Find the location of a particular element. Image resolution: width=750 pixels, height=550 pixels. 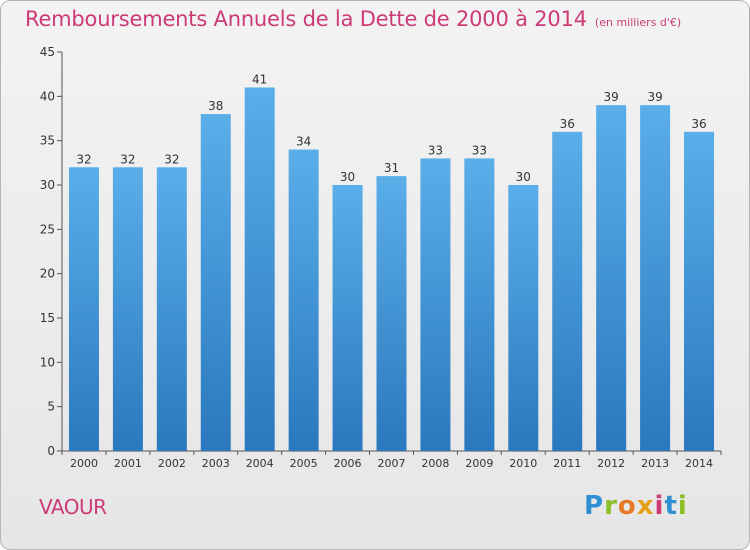

logo-letter: t is located at coordinates (671, 506).